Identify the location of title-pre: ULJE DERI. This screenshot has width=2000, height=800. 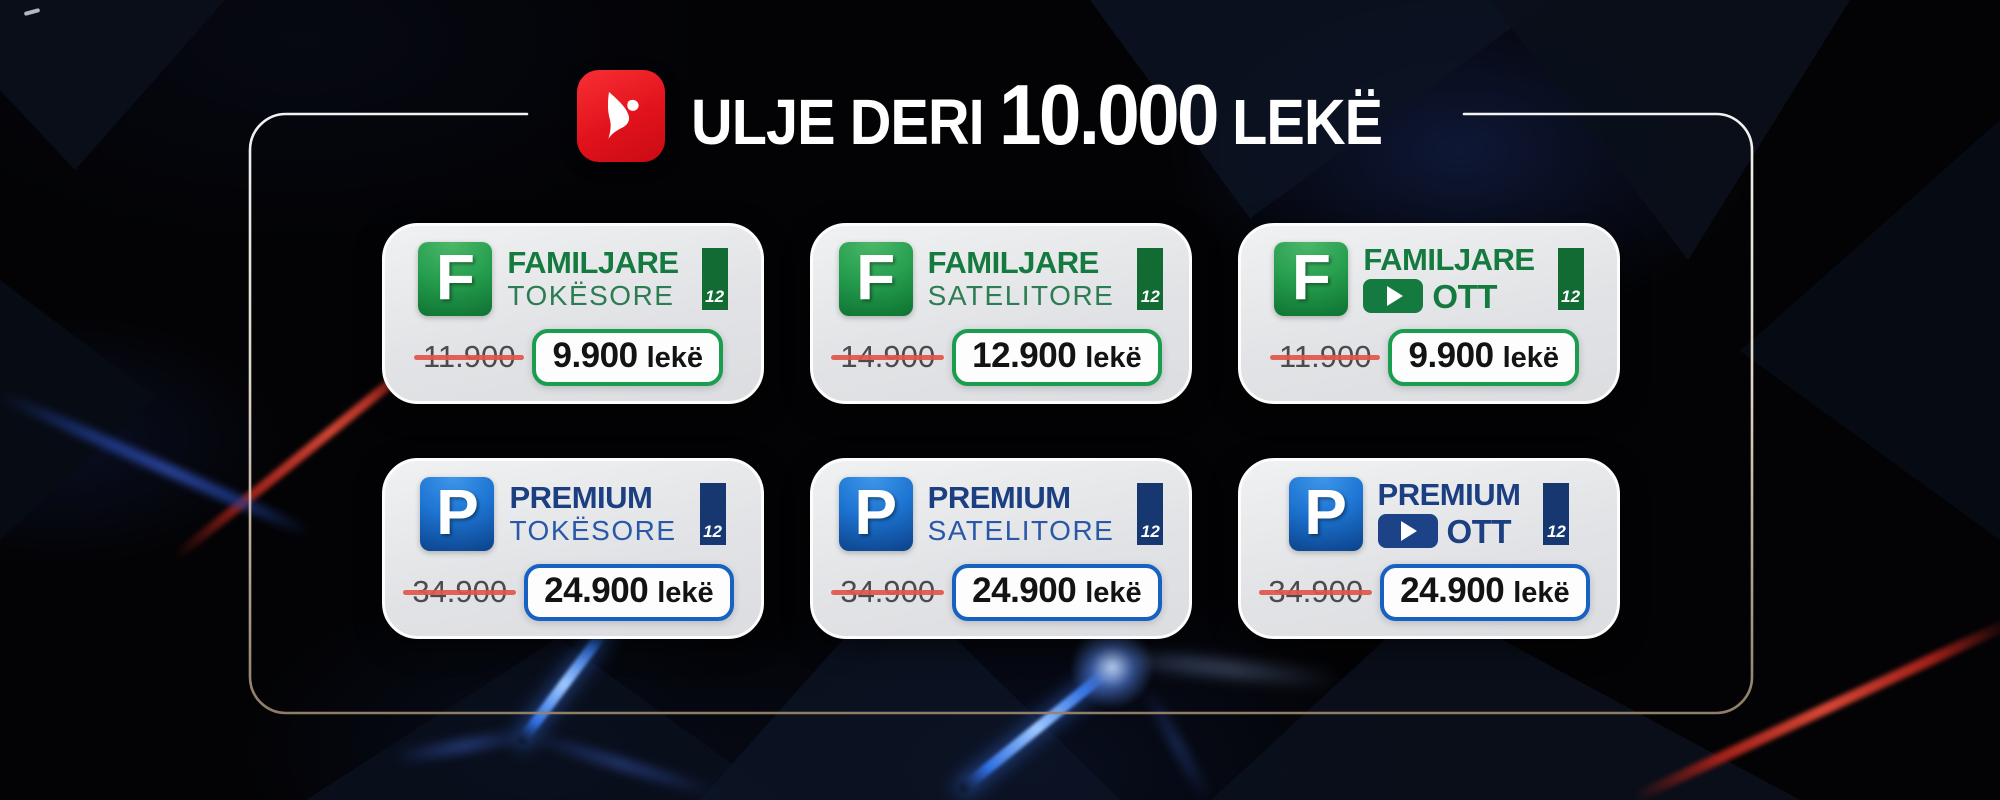
(838, 122).